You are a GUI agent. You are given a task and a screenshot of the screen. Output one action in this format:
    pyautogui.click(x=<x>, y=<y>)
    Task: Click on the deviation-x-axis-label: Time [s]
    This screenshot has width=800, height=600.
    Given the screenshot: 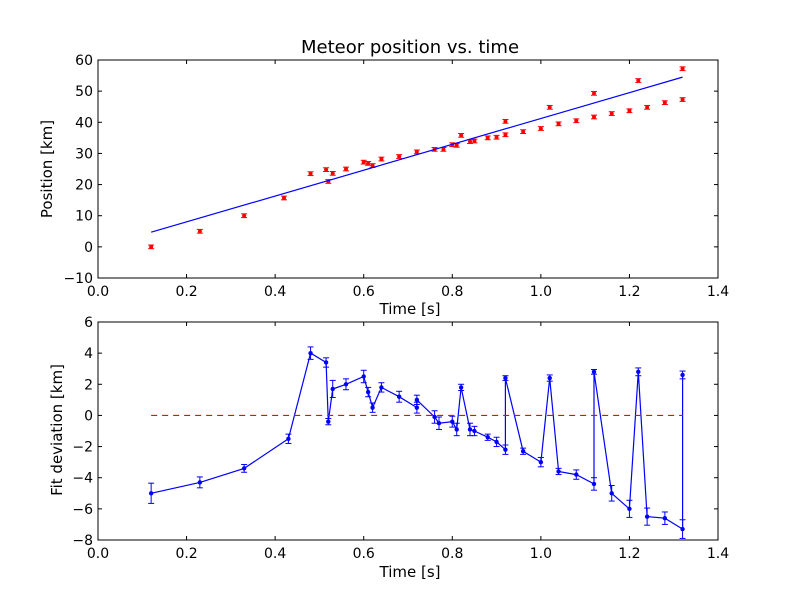 What is the action you would take?
    pyautogui.click(x=410, y=572)
    